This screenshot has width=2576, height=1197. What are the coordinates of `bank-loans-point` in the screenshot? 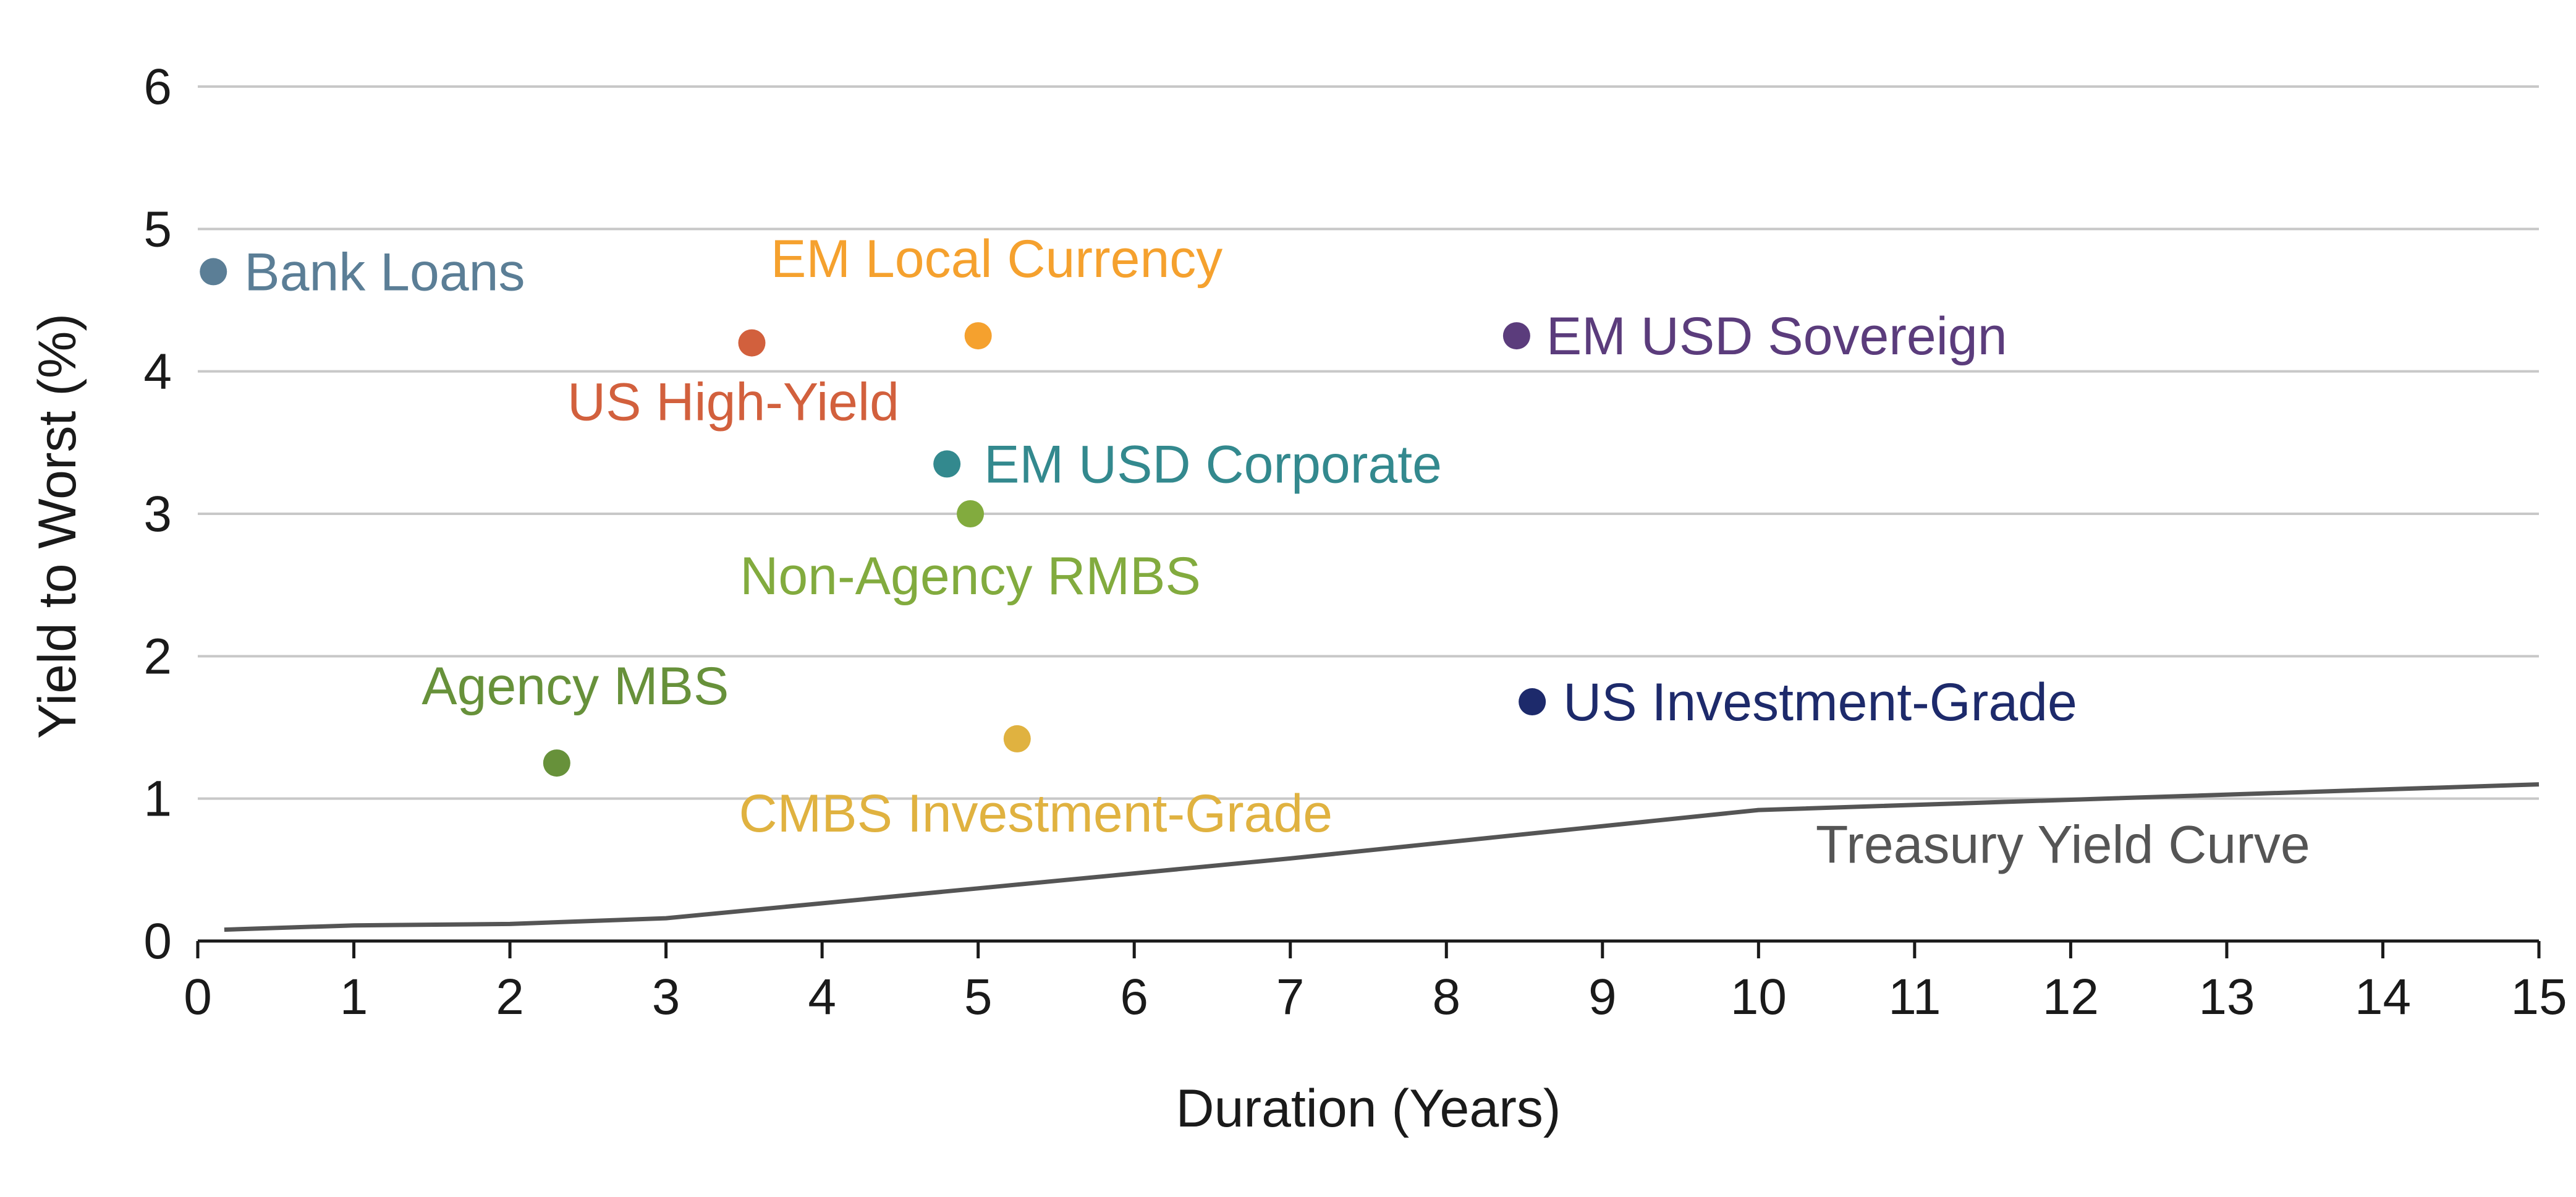 It's located at (213, 272).